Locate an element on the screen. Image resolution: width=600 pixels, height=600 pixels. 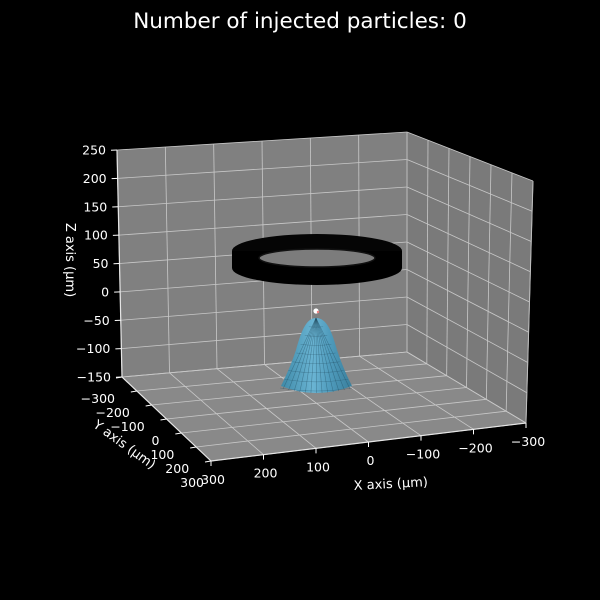
z-tick-label: −150 is located at coordinates (94, 377).